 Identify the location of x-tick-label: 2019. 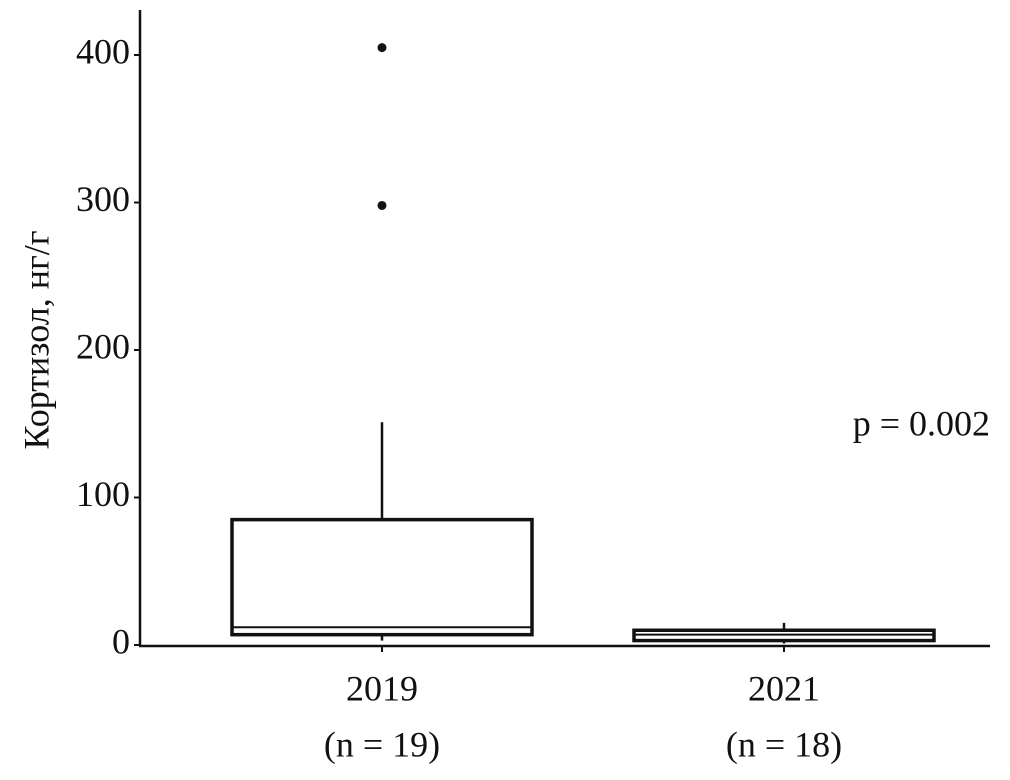
(382, 688).